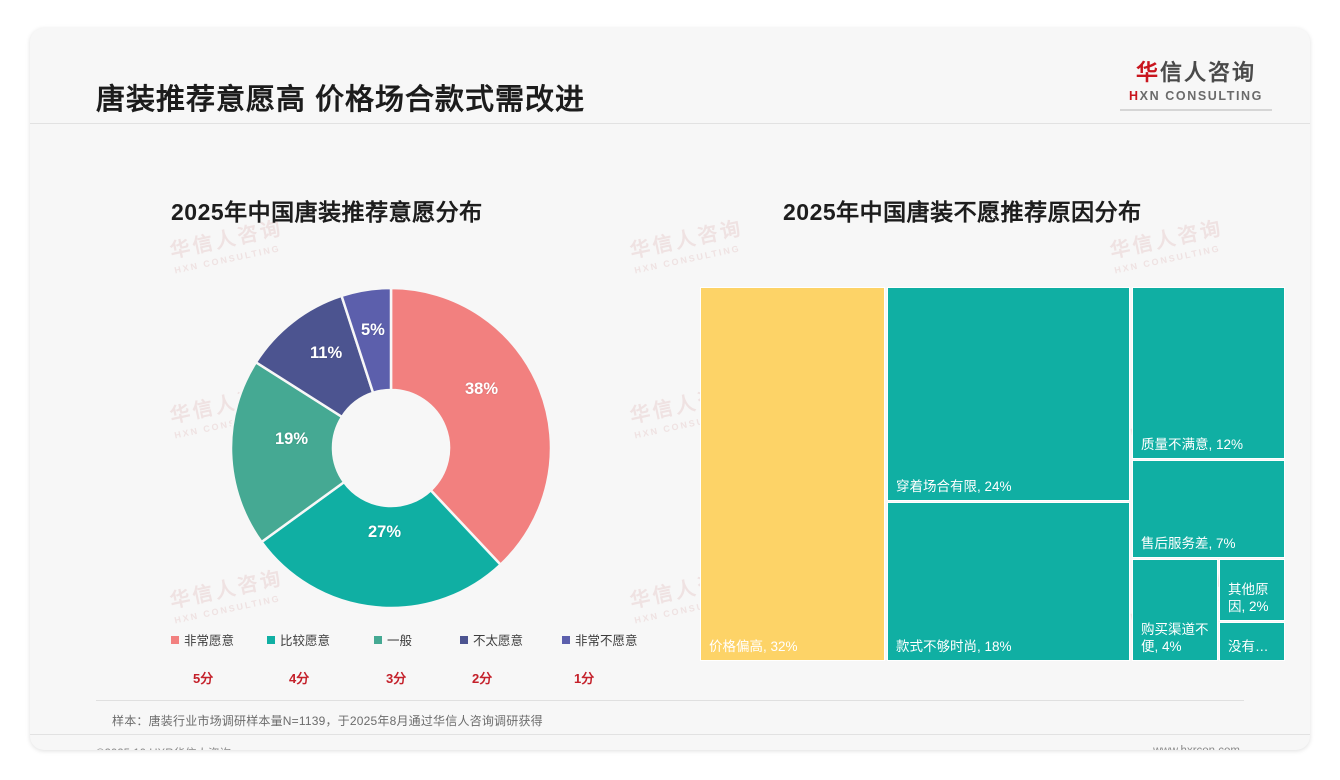  Describe the element at coordinates (1192, 444) in the screenshot. I see `treemap-cell-label: 质量不满意, 12%` at that location.